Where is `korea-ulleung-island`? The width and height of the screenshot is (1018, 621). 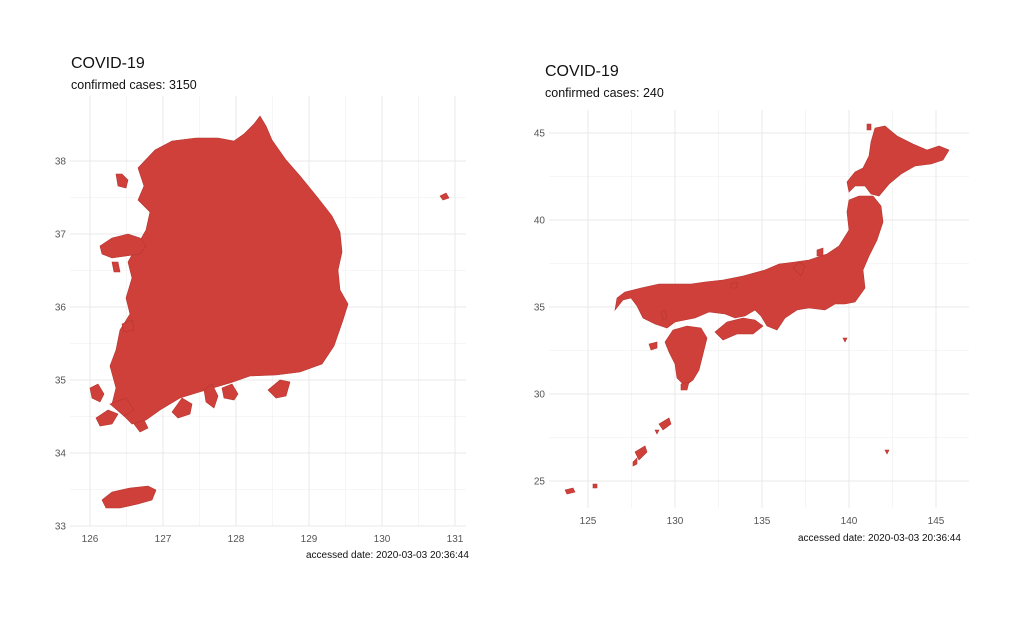
korea-ulleung-island is located at coordinates (444, 196).